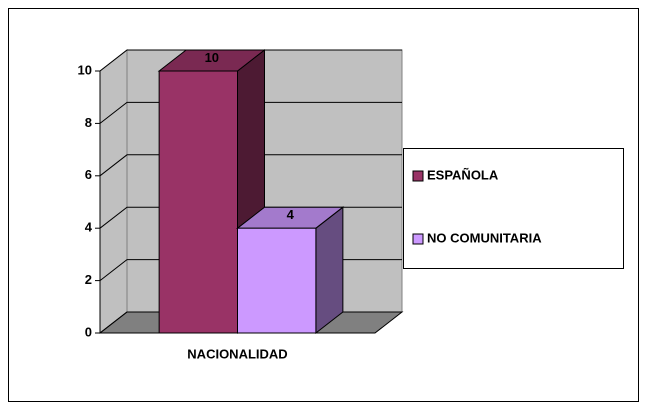  What do you see at coordinates (113, 191) in the screenshot?
I see `side-wall` at bounding box center [113, 191].